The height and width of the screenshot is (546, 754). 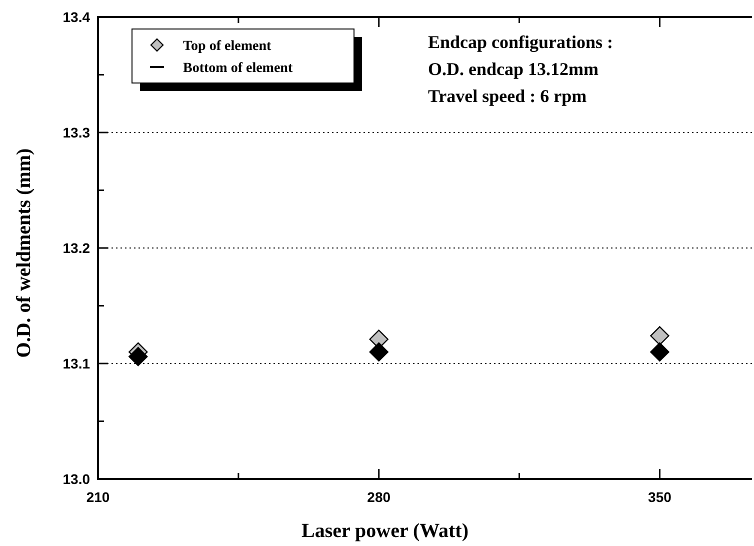 I want to click on y-tick-label: 13.4, so click(x=76, y=16).